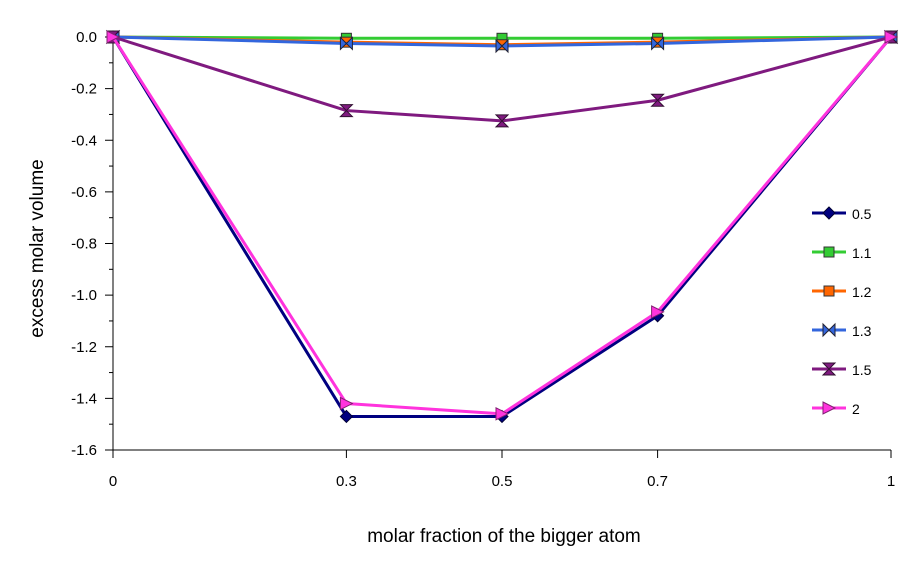  Describe the element at coordinates (862, 292) in the screenshot. I see `legend-label: 1.2` at that location.